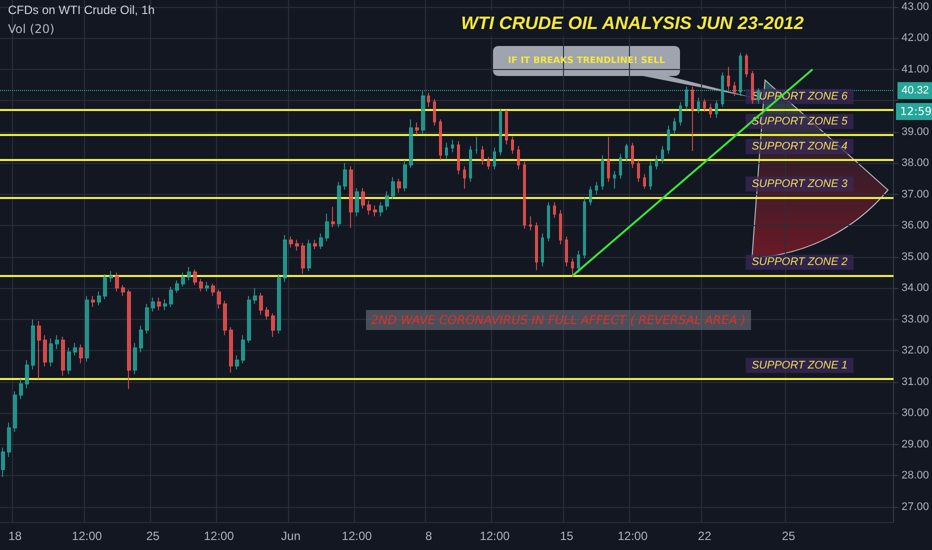 This screenshot has height=550, width=932. What do you see at coordinates (915, 226) in the screenshot?
I see `y-tick-label: 36.00` at bounding box center [915, 226].